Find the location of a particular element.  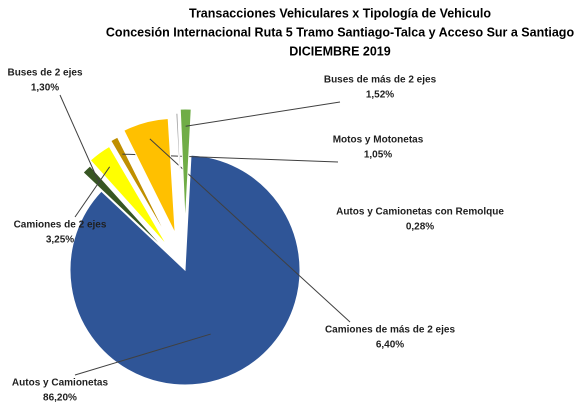

value-label: 3,25% is located at coordinates (60, 240).